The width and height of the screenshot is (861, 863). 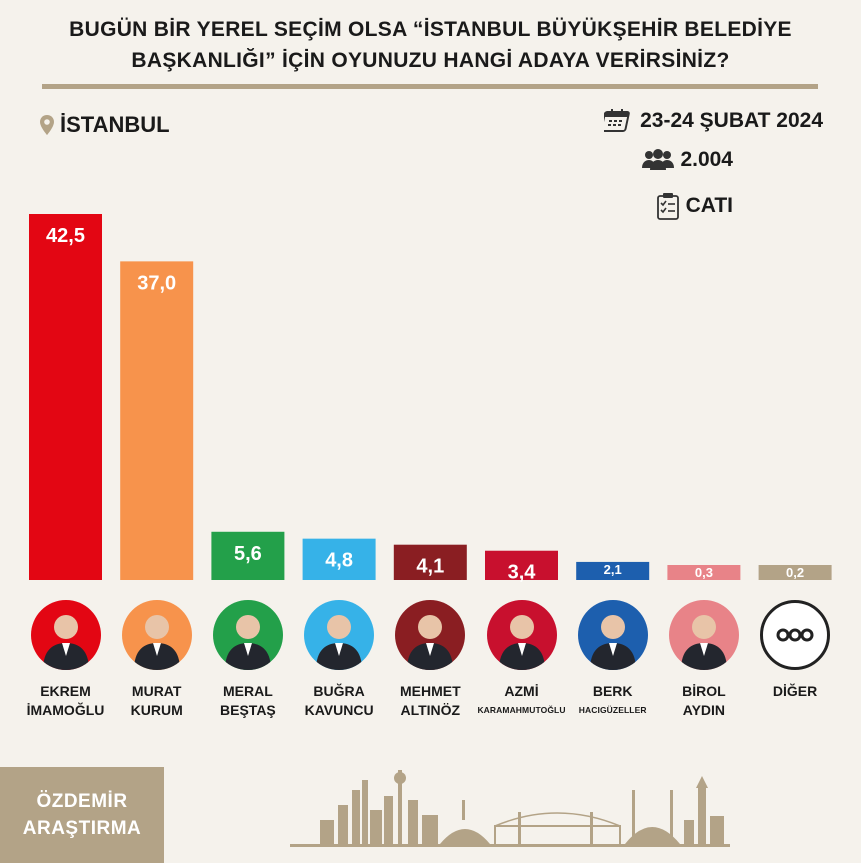 What do you see at coordinates (339, 701) in the screenshot?
I see `candidate-name-4: BUĞRA KAVUNCU` at bounding box center [339, 701].